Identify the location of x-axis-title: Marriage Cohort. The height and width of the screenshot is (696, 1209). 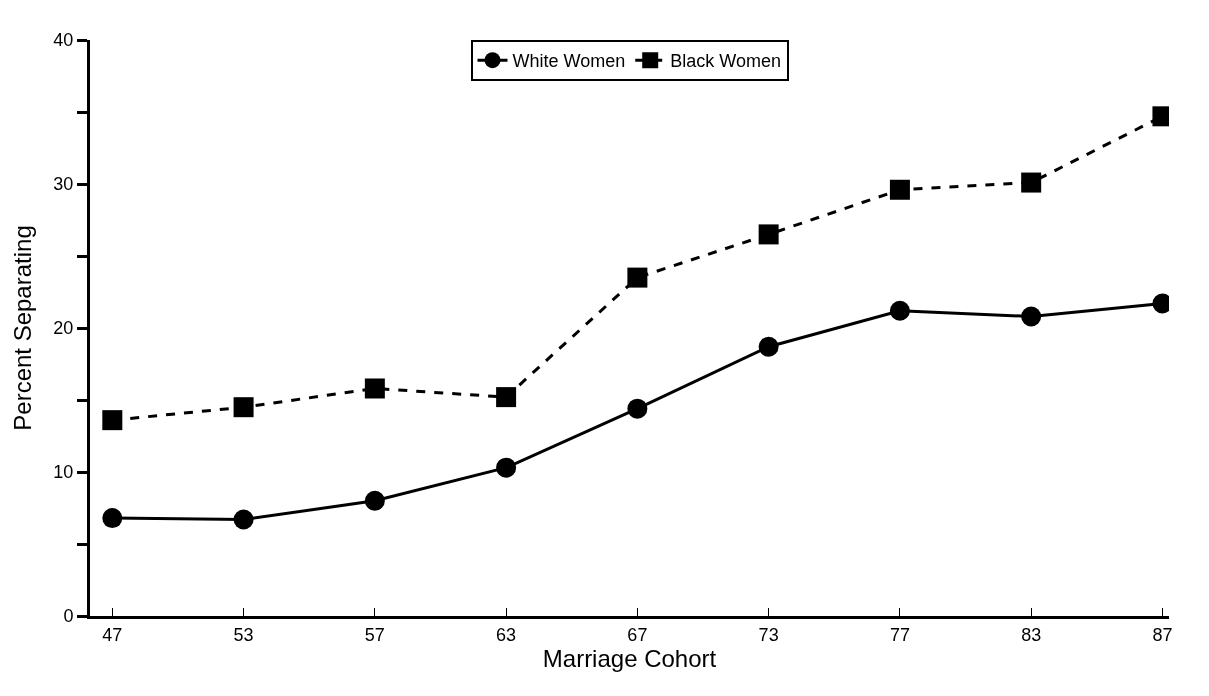
(629, 658).